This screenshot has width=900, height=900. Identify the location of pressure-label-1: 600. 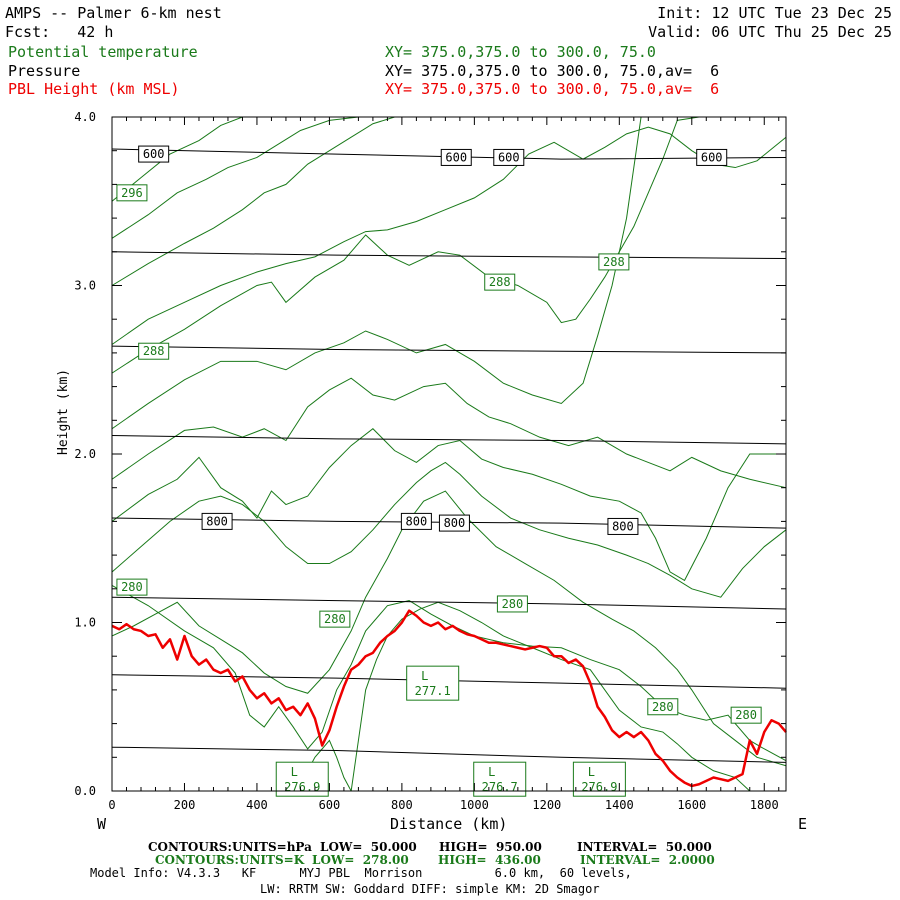
(456, 157).